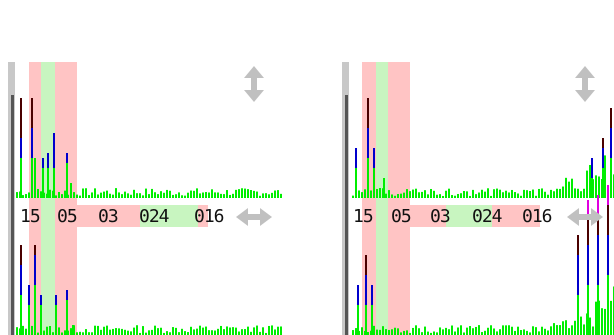  I want to click on tick-label: 03, so click(440, 216).